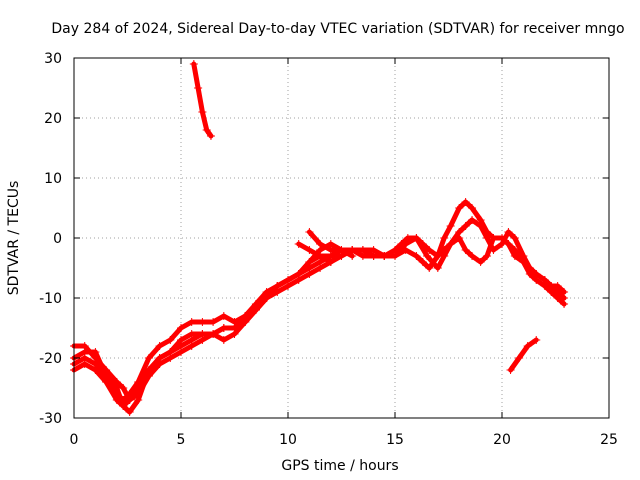 This screenshot has width=640, height=480. What do you see at coordinates (53, 179) in the screenshot?
I see `y-tick-label: 10` at bounding box center [53, 179].